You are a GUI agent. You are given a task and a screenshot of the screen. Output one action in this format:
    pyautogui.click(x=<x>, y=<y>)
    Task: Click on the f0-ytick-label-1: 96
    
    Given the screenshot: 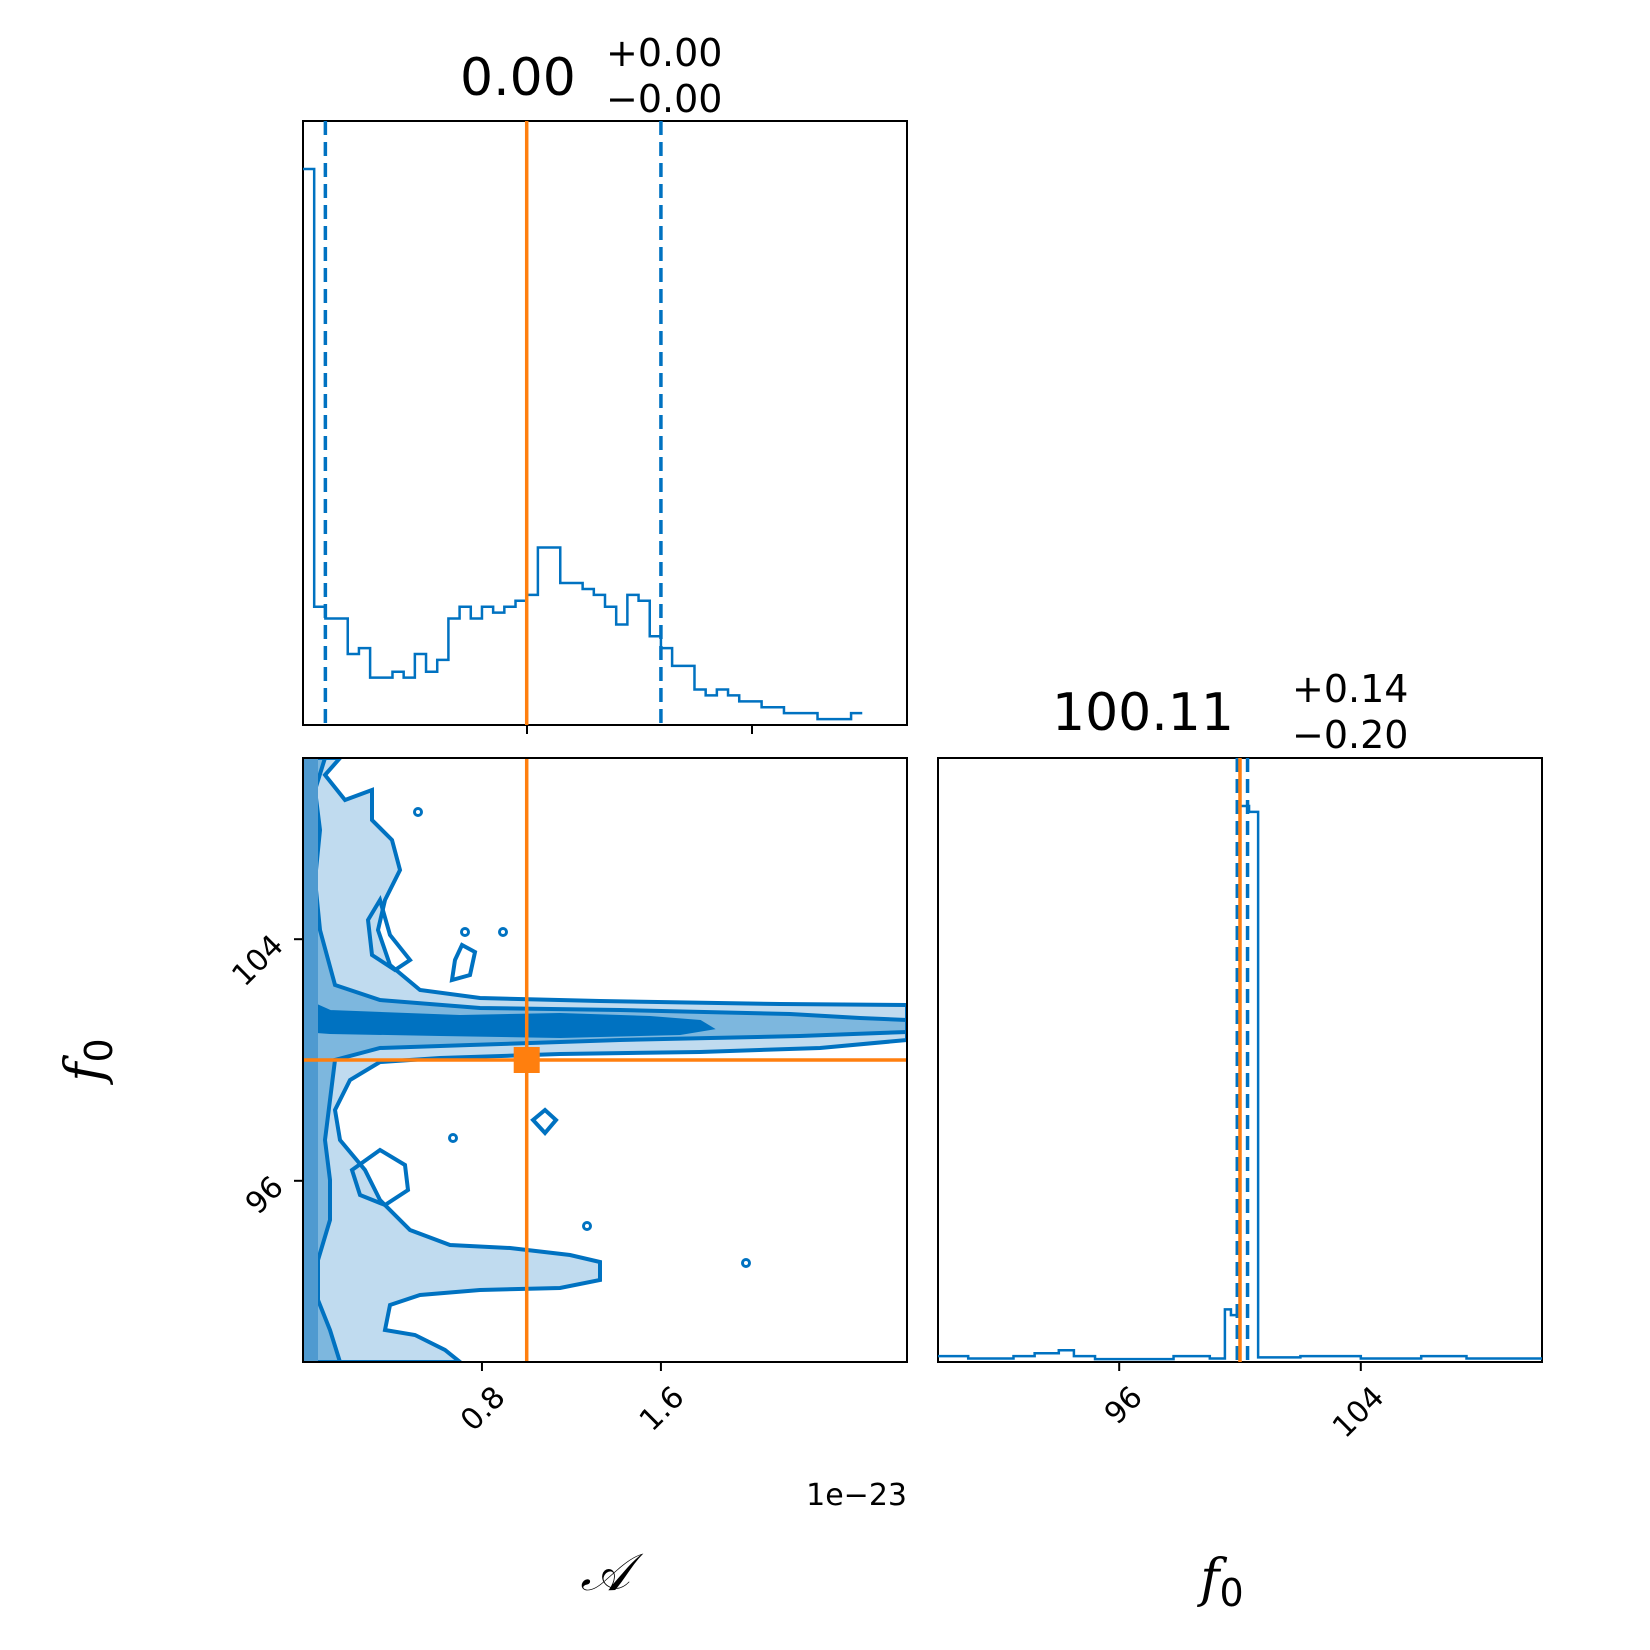 What is the action you would take?
    pyautogui.click(x=265, y=1196)
    